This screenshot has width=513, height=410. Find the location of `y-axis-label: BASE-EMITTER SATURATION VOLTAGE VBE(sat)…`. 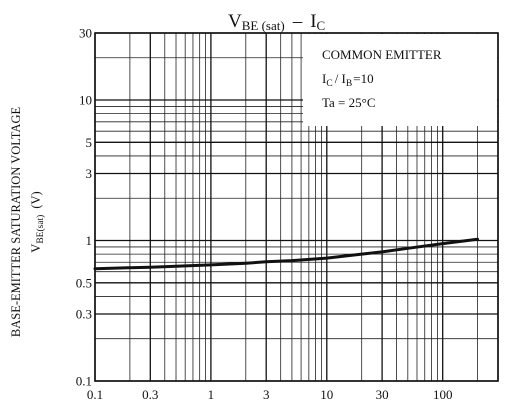

y-axis-label: BASE-EMITTER SATURATION VOLTAGE VBE(sat)… is located at coordinates (27, 222).